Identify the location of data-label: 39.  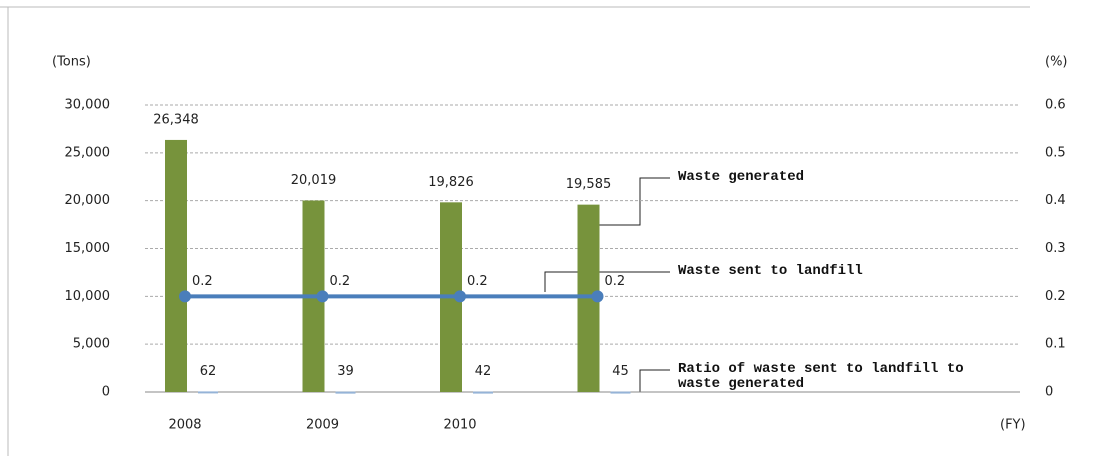
(345, 371).